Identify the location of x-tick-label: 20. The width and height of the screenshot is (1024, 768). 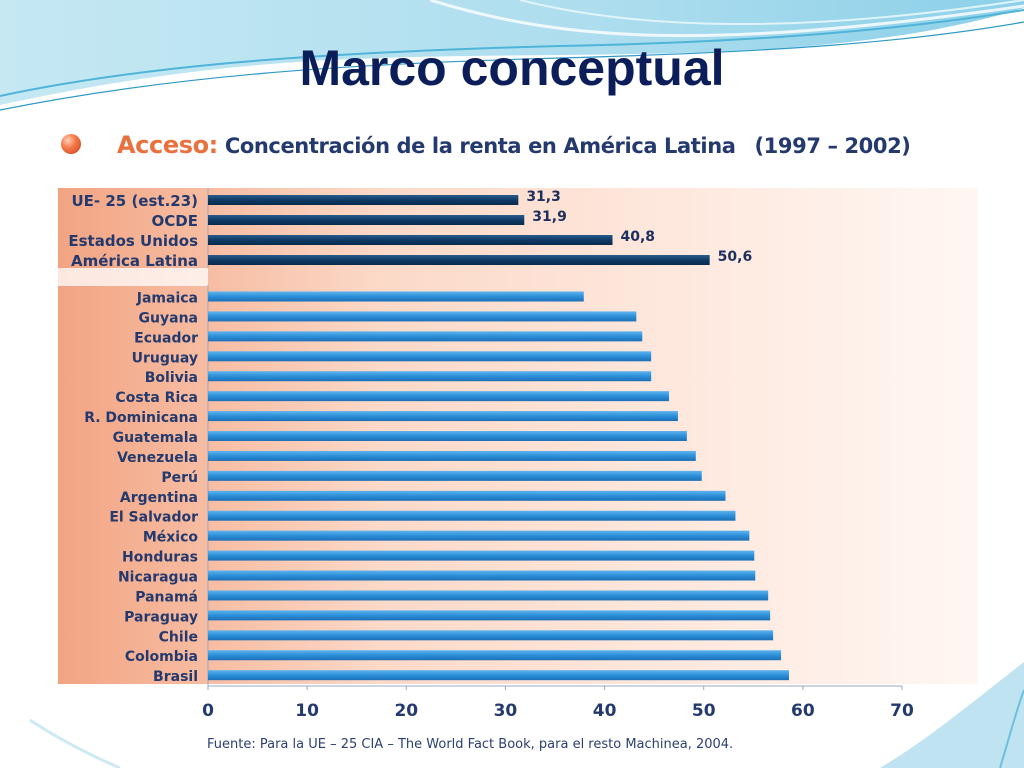
(406, 711).